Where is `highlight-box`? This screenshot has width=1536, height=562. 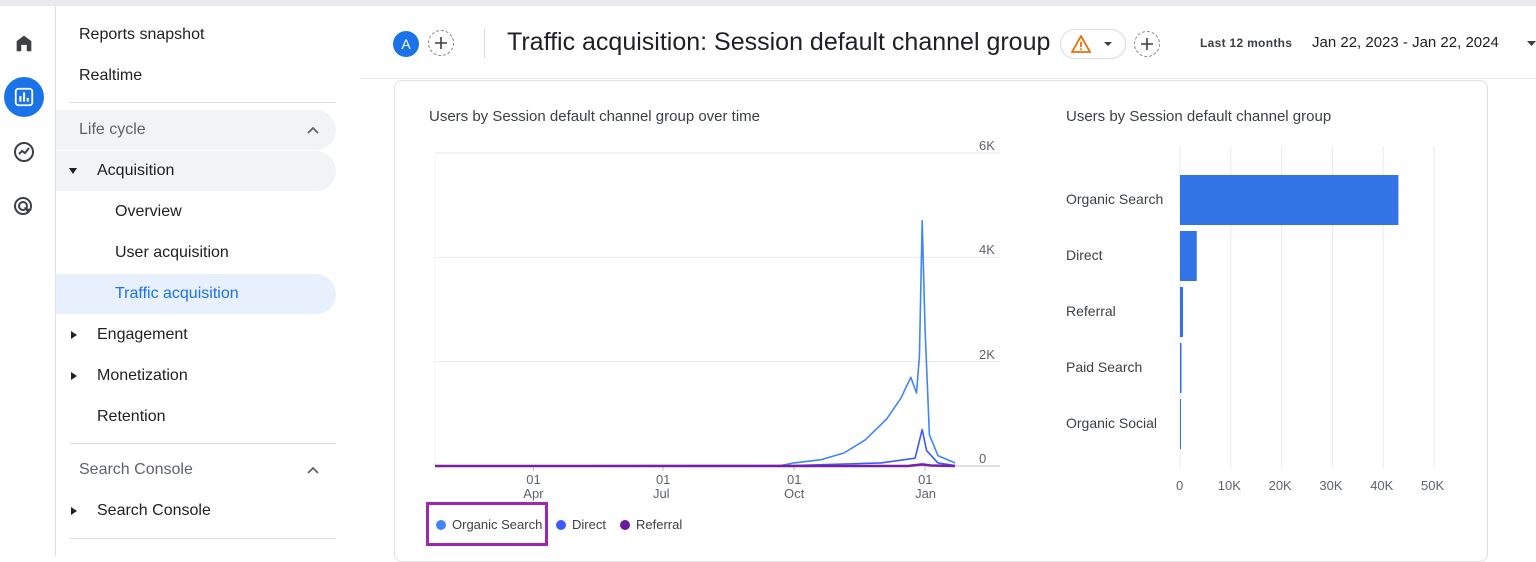
highlight-box is located at coordinates (487, 524).